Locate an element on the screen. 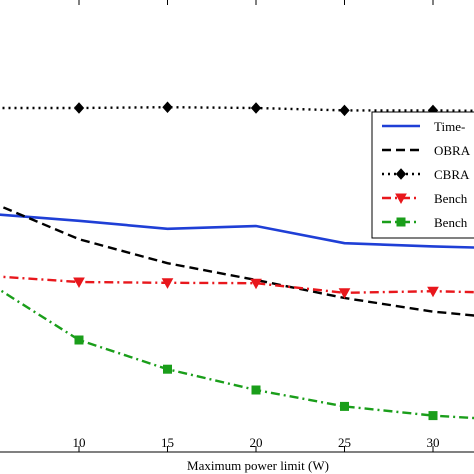  x-tick-label: 20 is located at coordinates (256, 442).